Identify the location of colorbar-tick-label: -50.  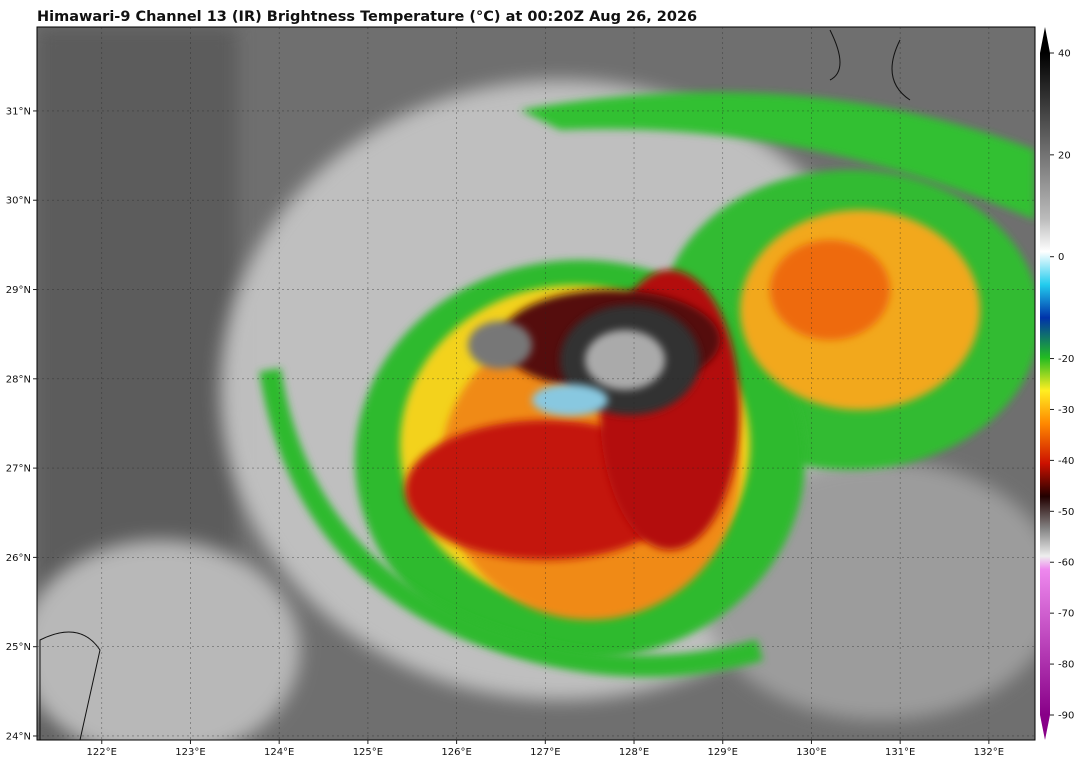
(1066, 512).